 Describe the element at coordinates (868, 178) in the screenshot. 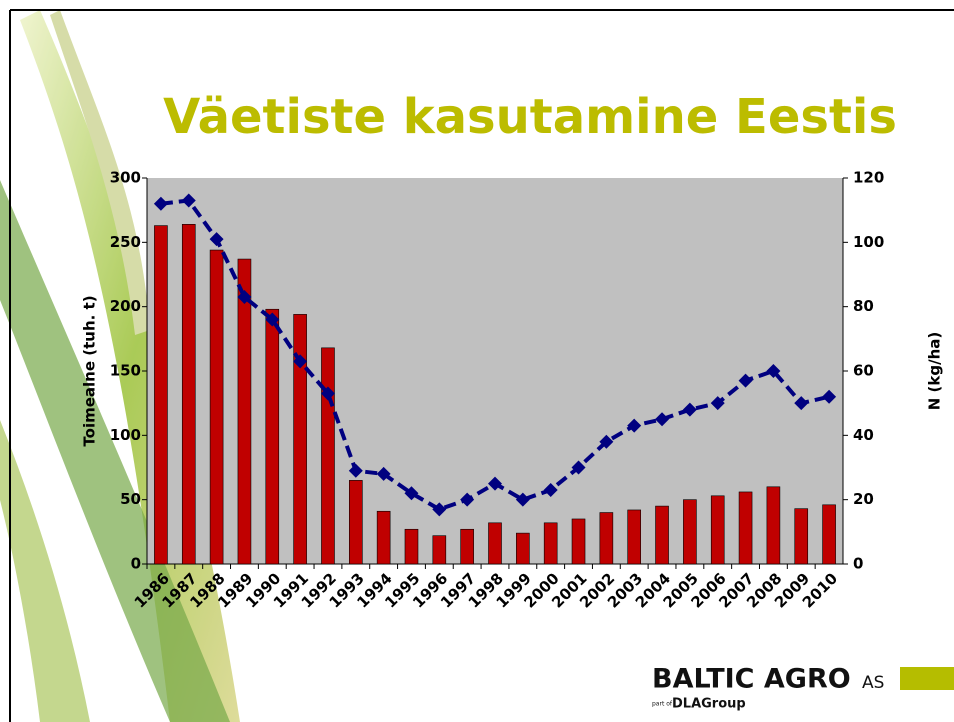

I see `y2-tick-label: 120` at that location.